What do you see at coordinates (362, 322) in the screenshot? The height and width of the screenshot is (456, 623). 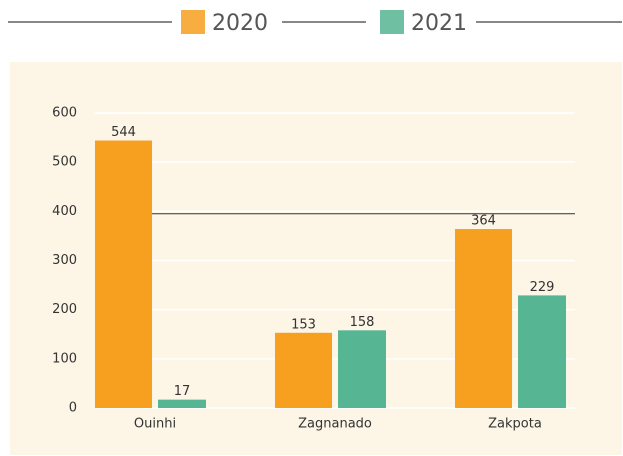 I see `data-label: 158` at bounding box center [362, 322].